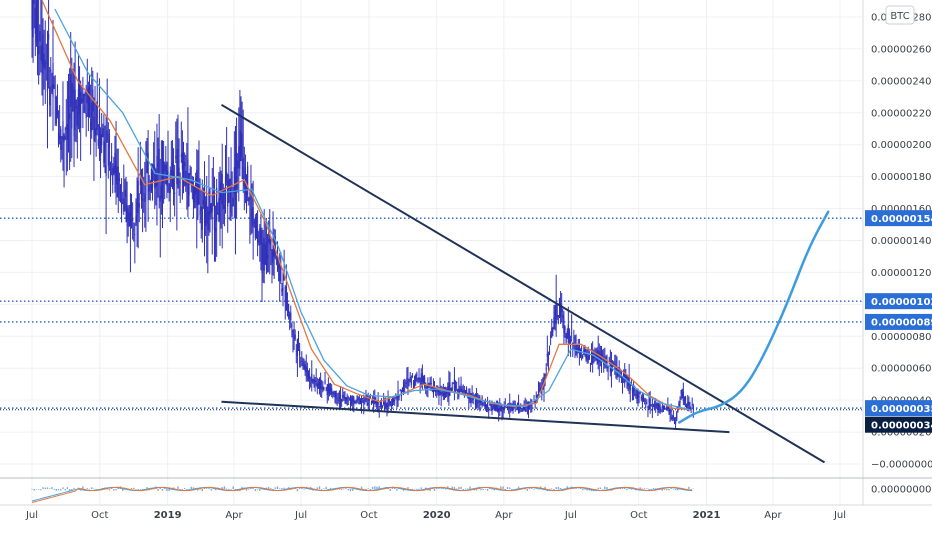 The image size is (932, 554). What do you see at coordinates (475, 417) in the screenshot?
I see `lower-trendline` at bounding box center [475, 417].